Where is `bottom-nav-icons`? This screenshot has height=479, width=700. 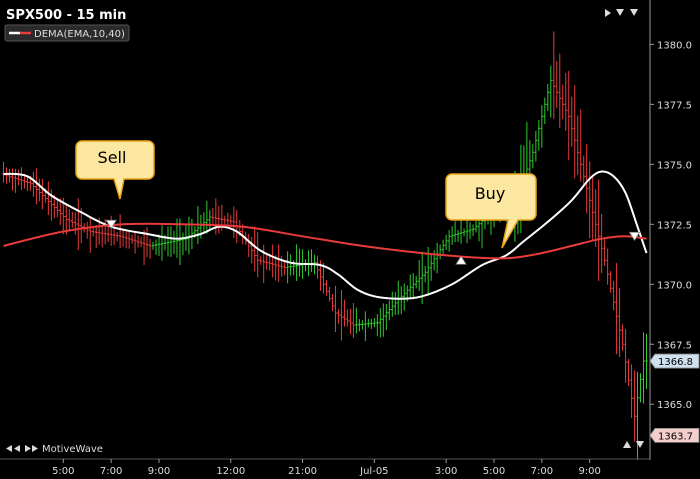
bottom-nav-icons is located at coordinates (633, 444).